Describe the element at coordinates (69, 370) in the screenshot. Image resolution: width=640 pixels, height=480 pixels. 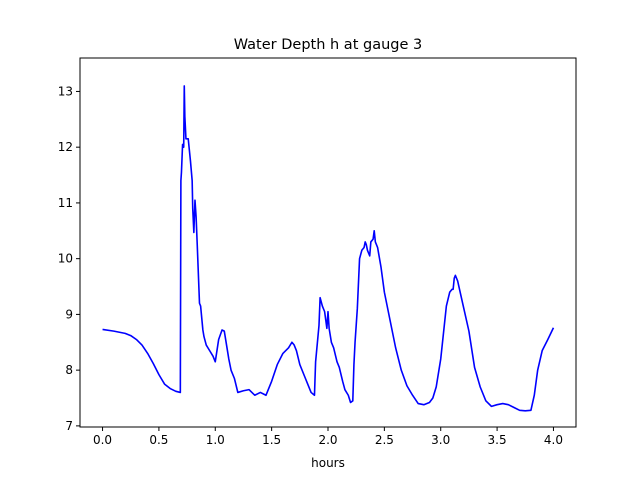
I see `y-tick-label: 8` at that location.